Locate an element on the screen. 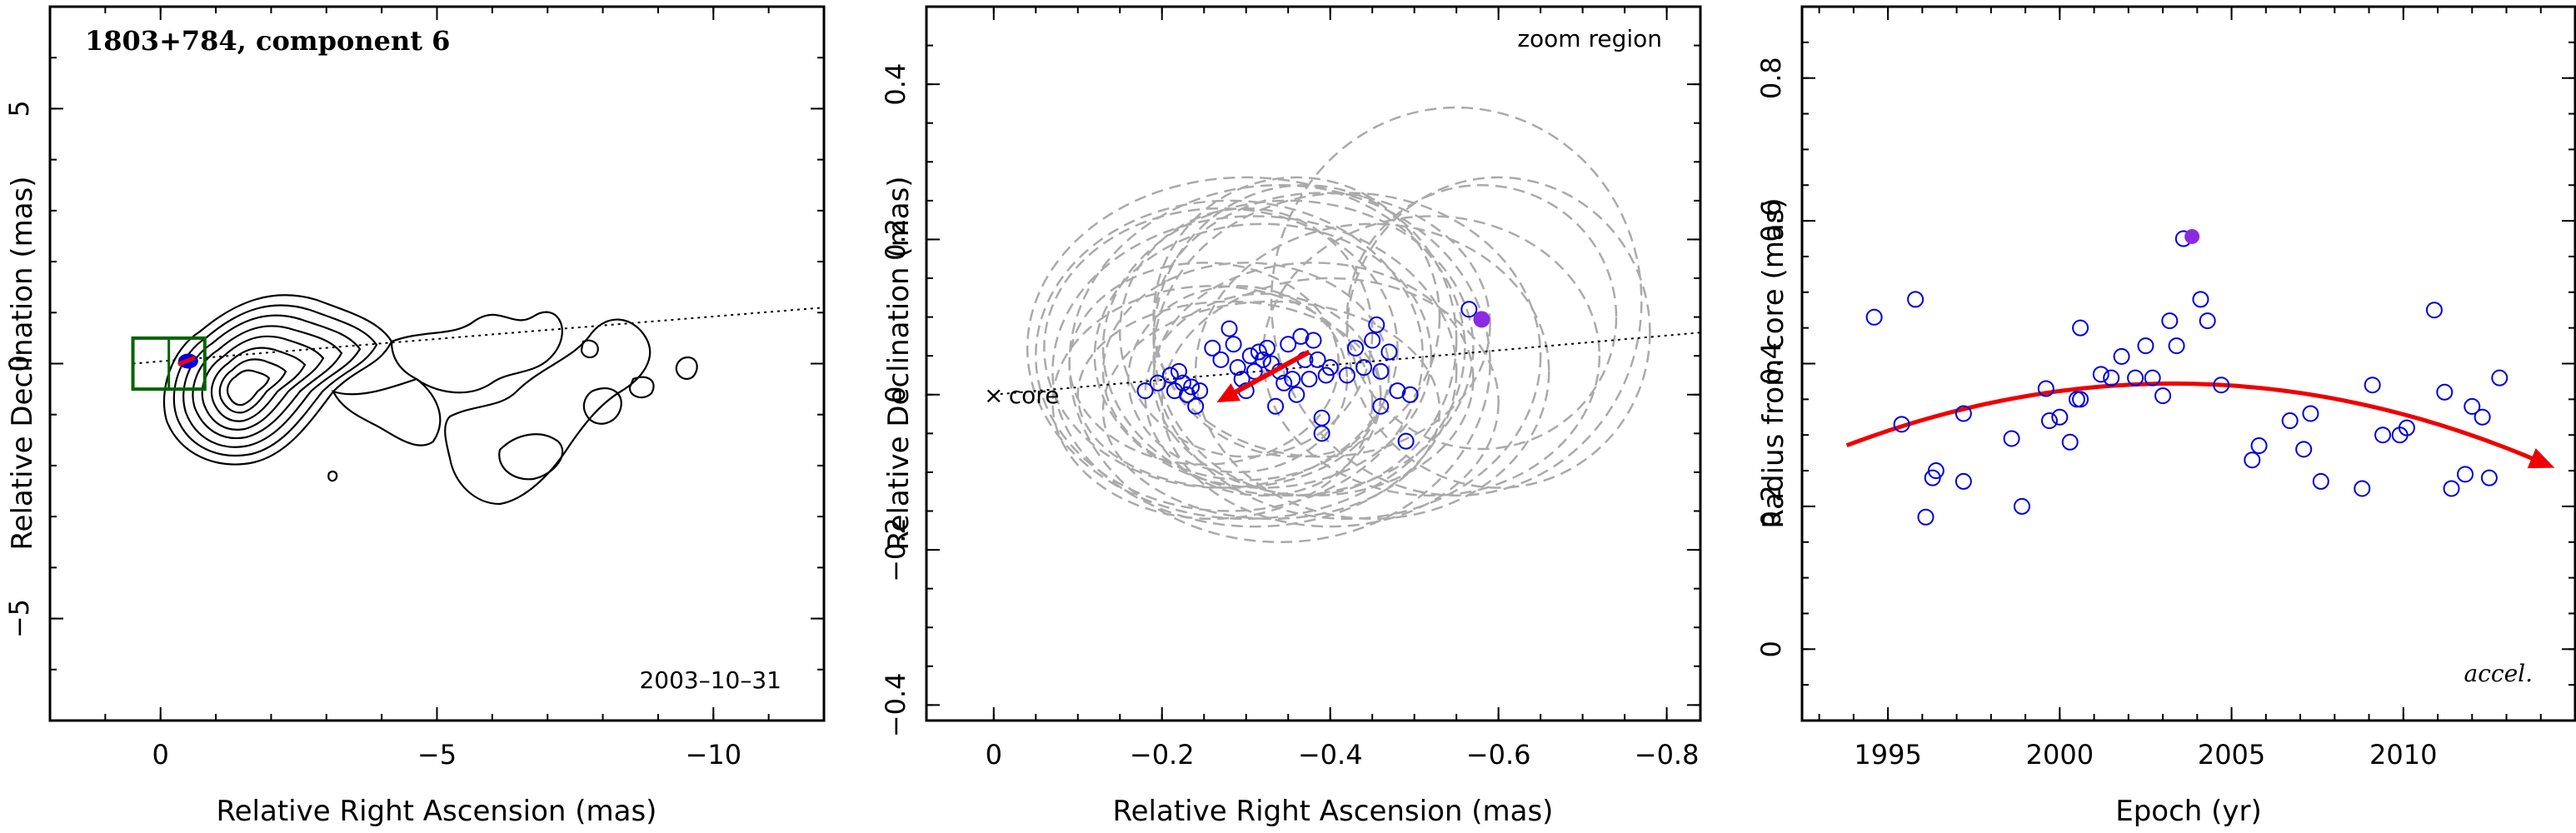 Image resolution: width=2576 pixels, height=833 pixels. velocity-arrow is located at coordinates (1263, 376).